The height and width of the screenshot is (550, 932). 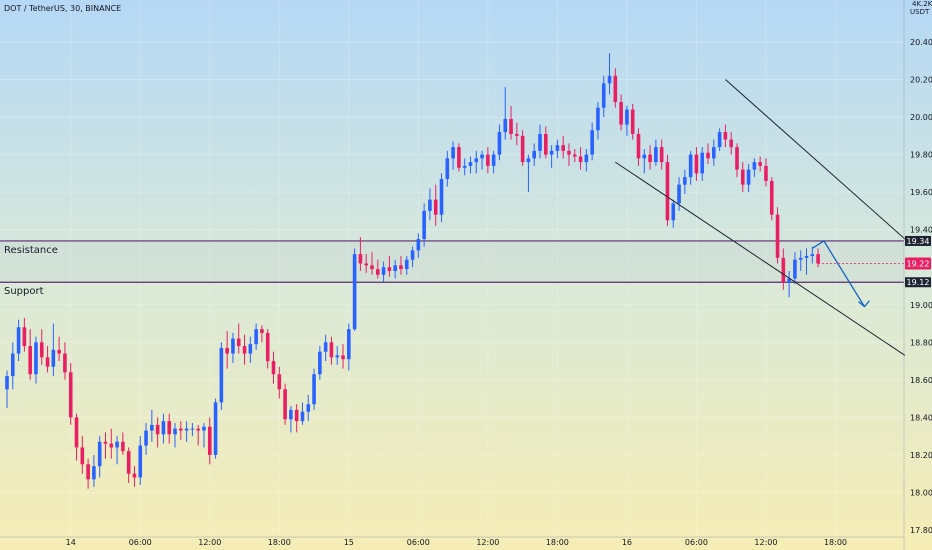 What do you see at coordinates (452, 261) in the screenshot?
I see `support-resistance-zone` at bounding box center [452, 261].